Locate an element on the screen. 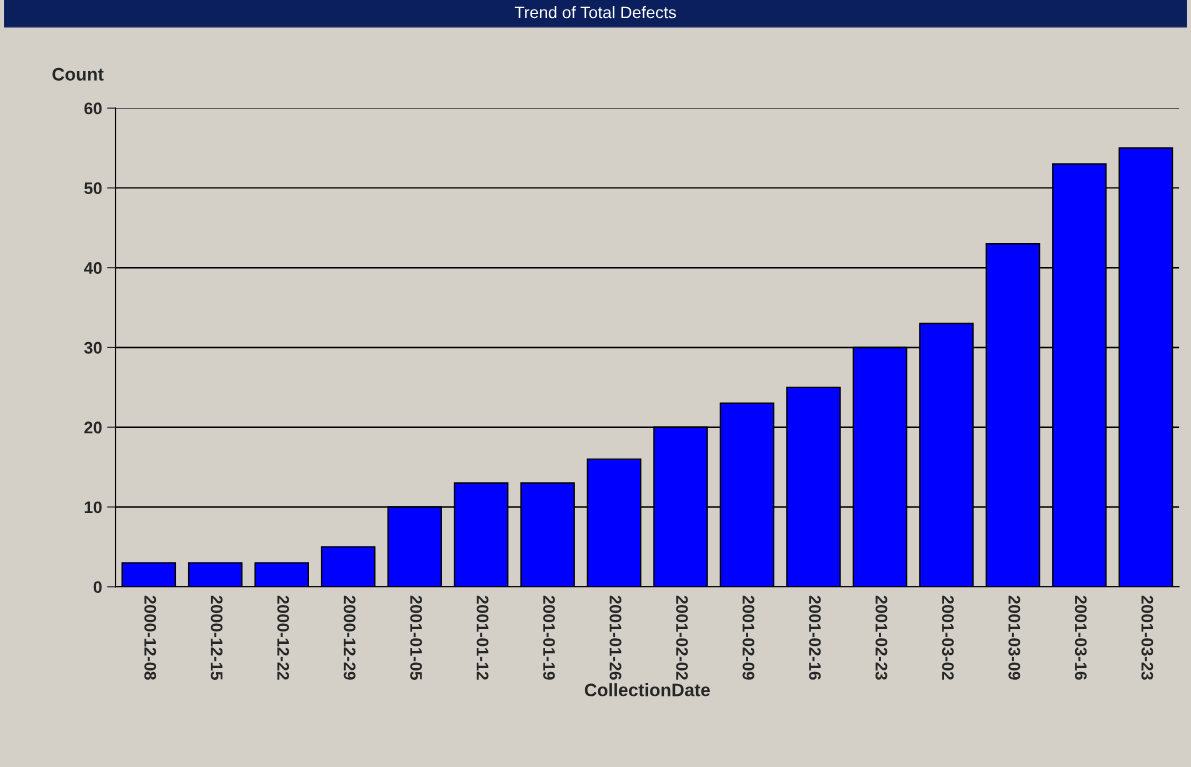 The image size is (1191, 767). y-axis-title: Count is located at coordinates (78, 74).